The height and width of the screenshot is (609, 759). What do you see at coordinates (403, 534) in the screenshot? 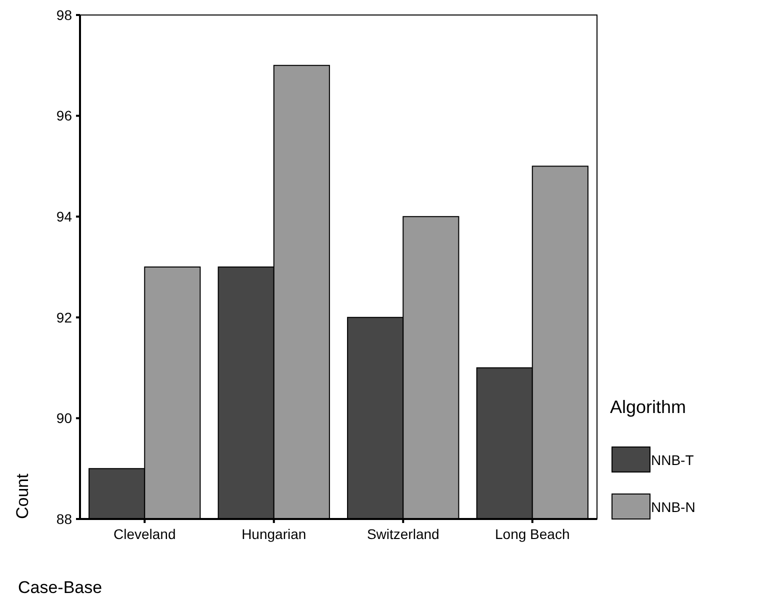
I see `x-tick-label: Switzerland` at bounding box center [403, 534].